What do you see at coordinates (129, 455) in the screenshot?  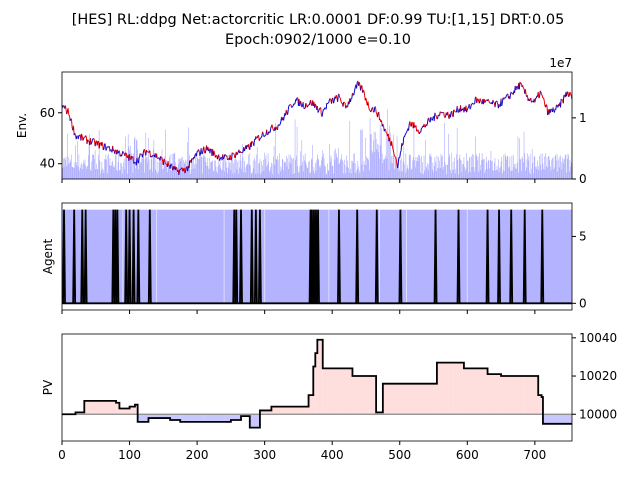 I see `pv-xtick-label: 100` at bounding box center [129, 455].